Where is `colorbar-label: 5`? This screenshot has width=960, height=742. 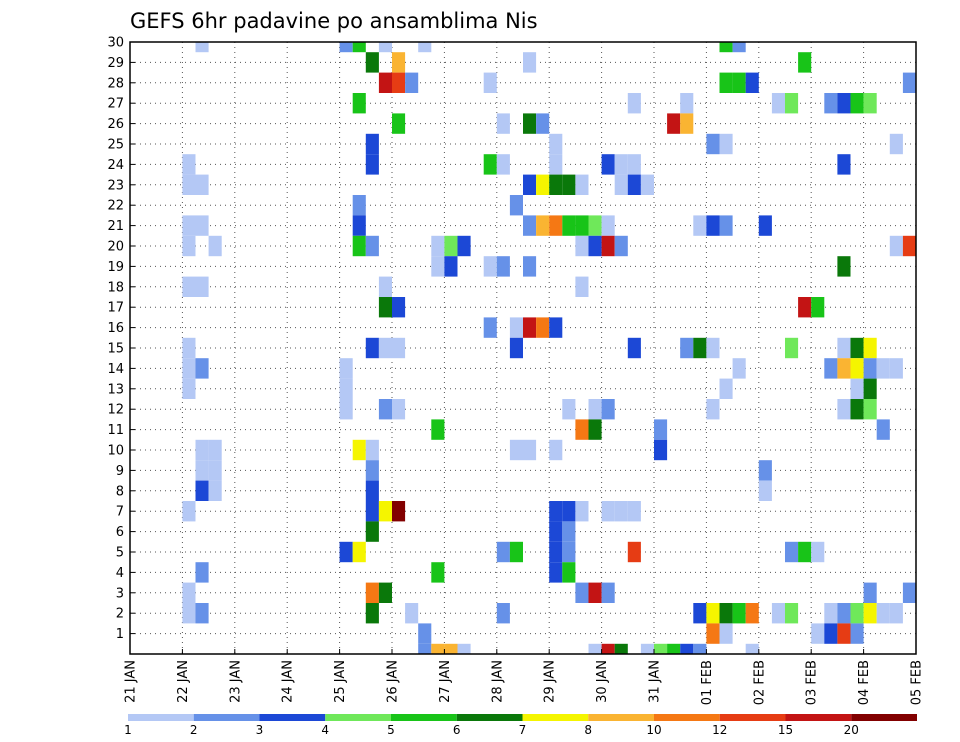 colorbar-label: 5 is located at coordinates (391, 730).